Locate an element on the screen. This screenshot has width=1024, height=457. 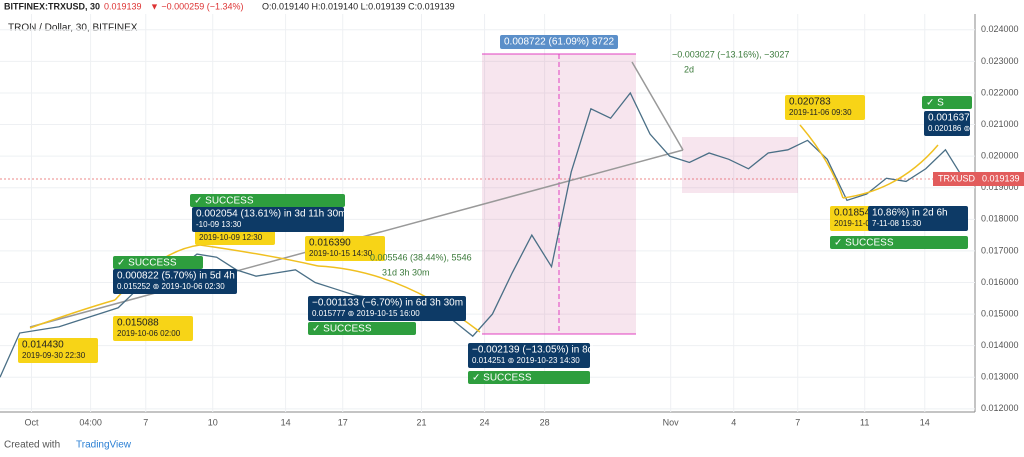
y-tick-label: 0.017000 is located at coordinates (1000, 250).